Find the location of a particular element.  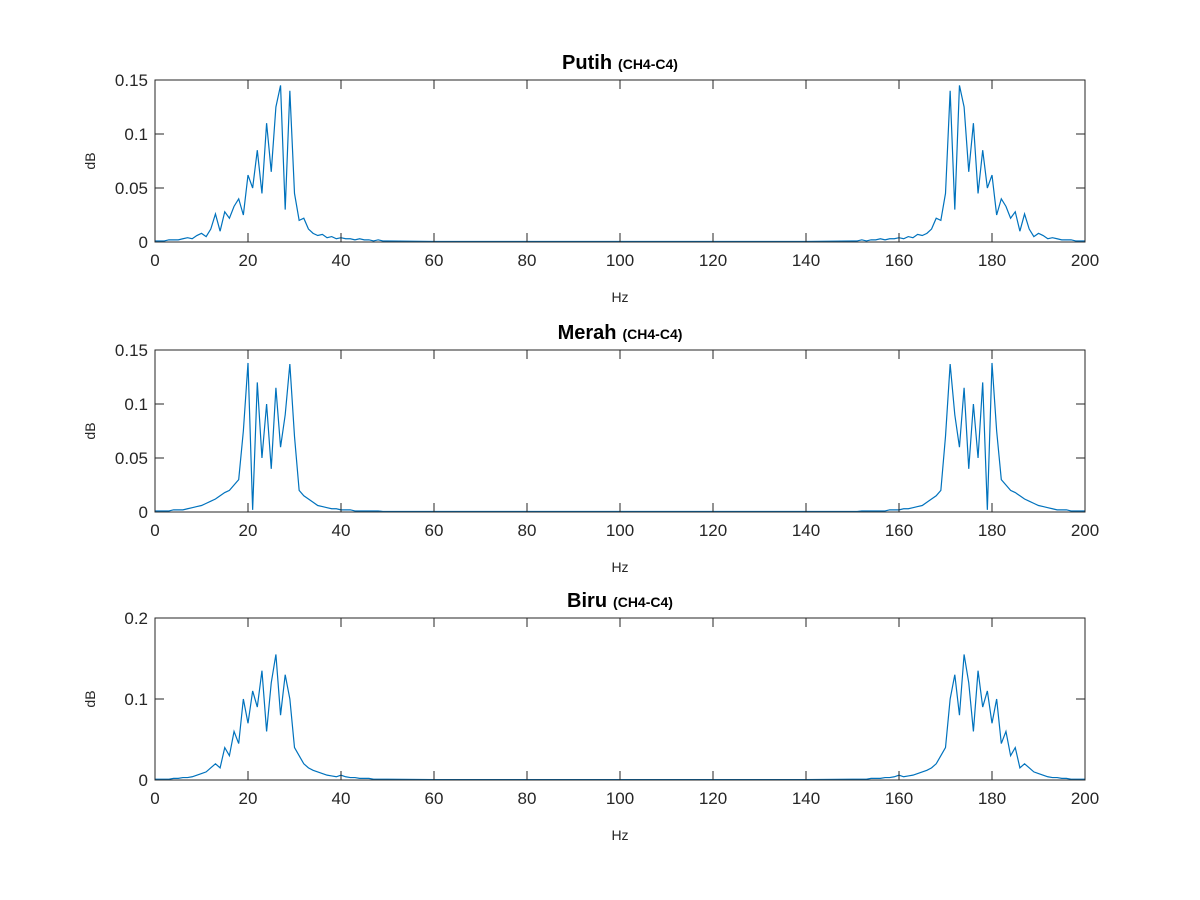

title-main: Merah is located at coordinates (587, 333).